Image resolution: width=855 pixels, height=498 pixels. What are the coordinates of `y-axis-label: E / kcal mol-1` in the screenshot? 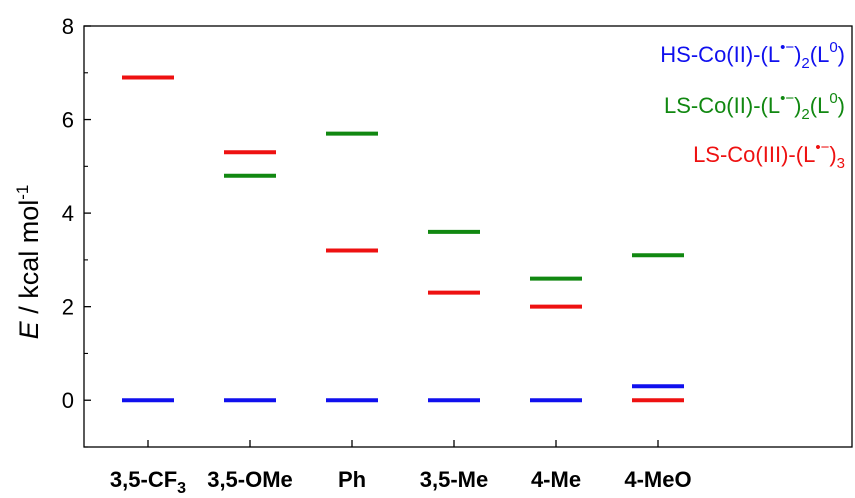 It's located at (28, 262).